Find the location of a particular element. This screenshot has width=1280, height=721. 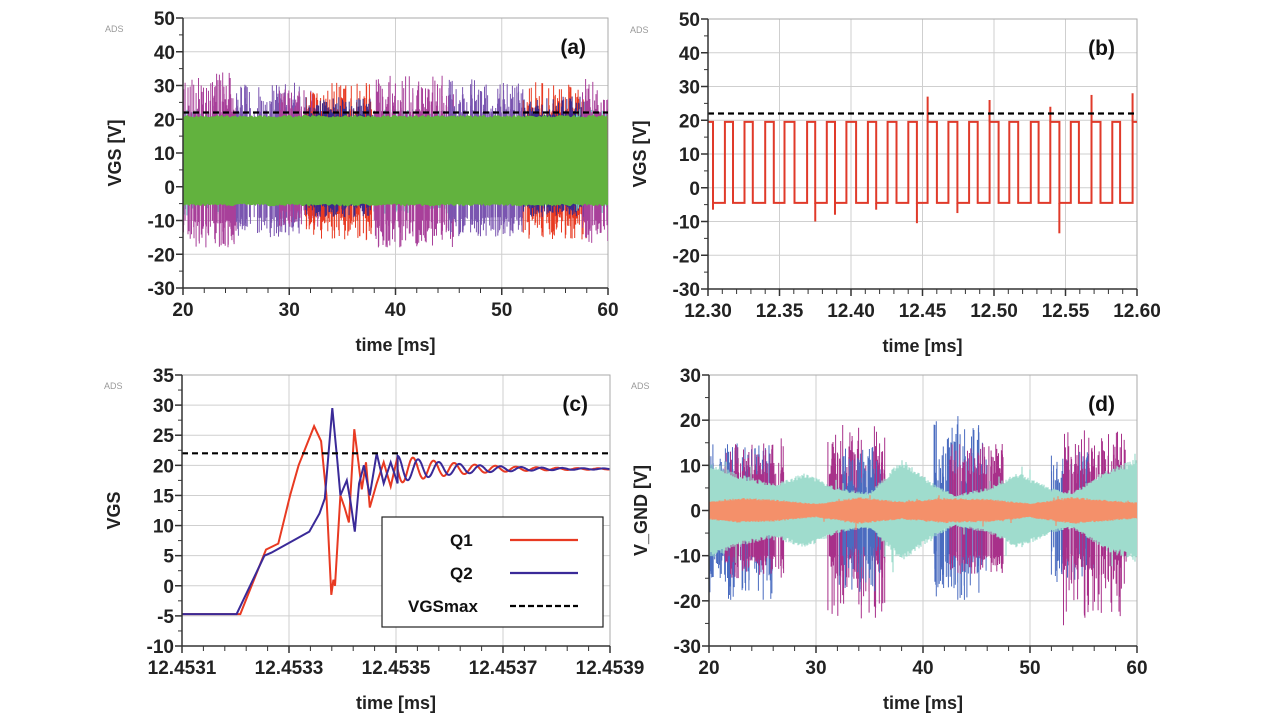

x-tick-label: 12.40 is located at coordinates (851, 311).